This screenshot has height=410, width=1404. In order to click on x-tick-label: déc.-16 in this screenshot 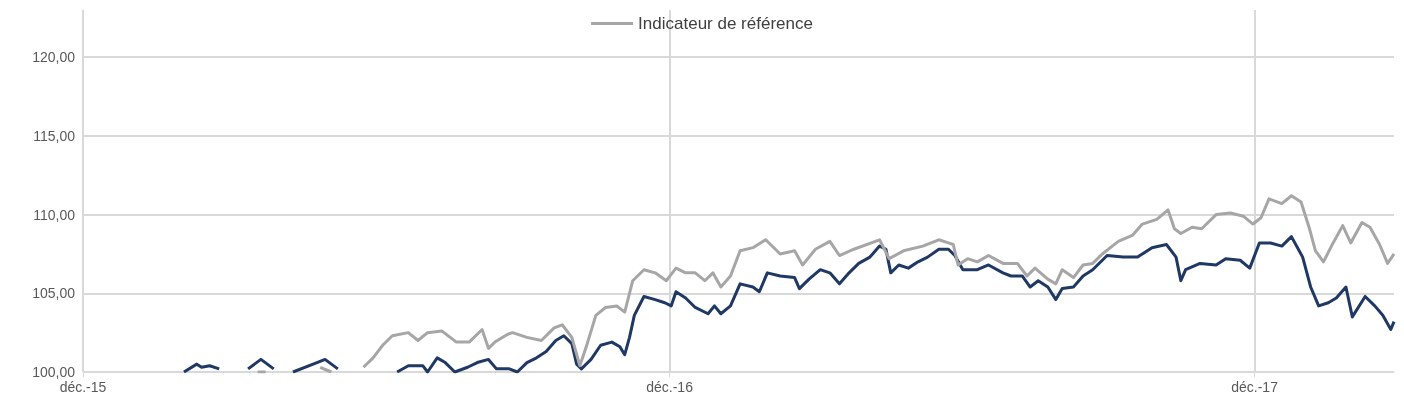, I will do `click(670, 387)`.